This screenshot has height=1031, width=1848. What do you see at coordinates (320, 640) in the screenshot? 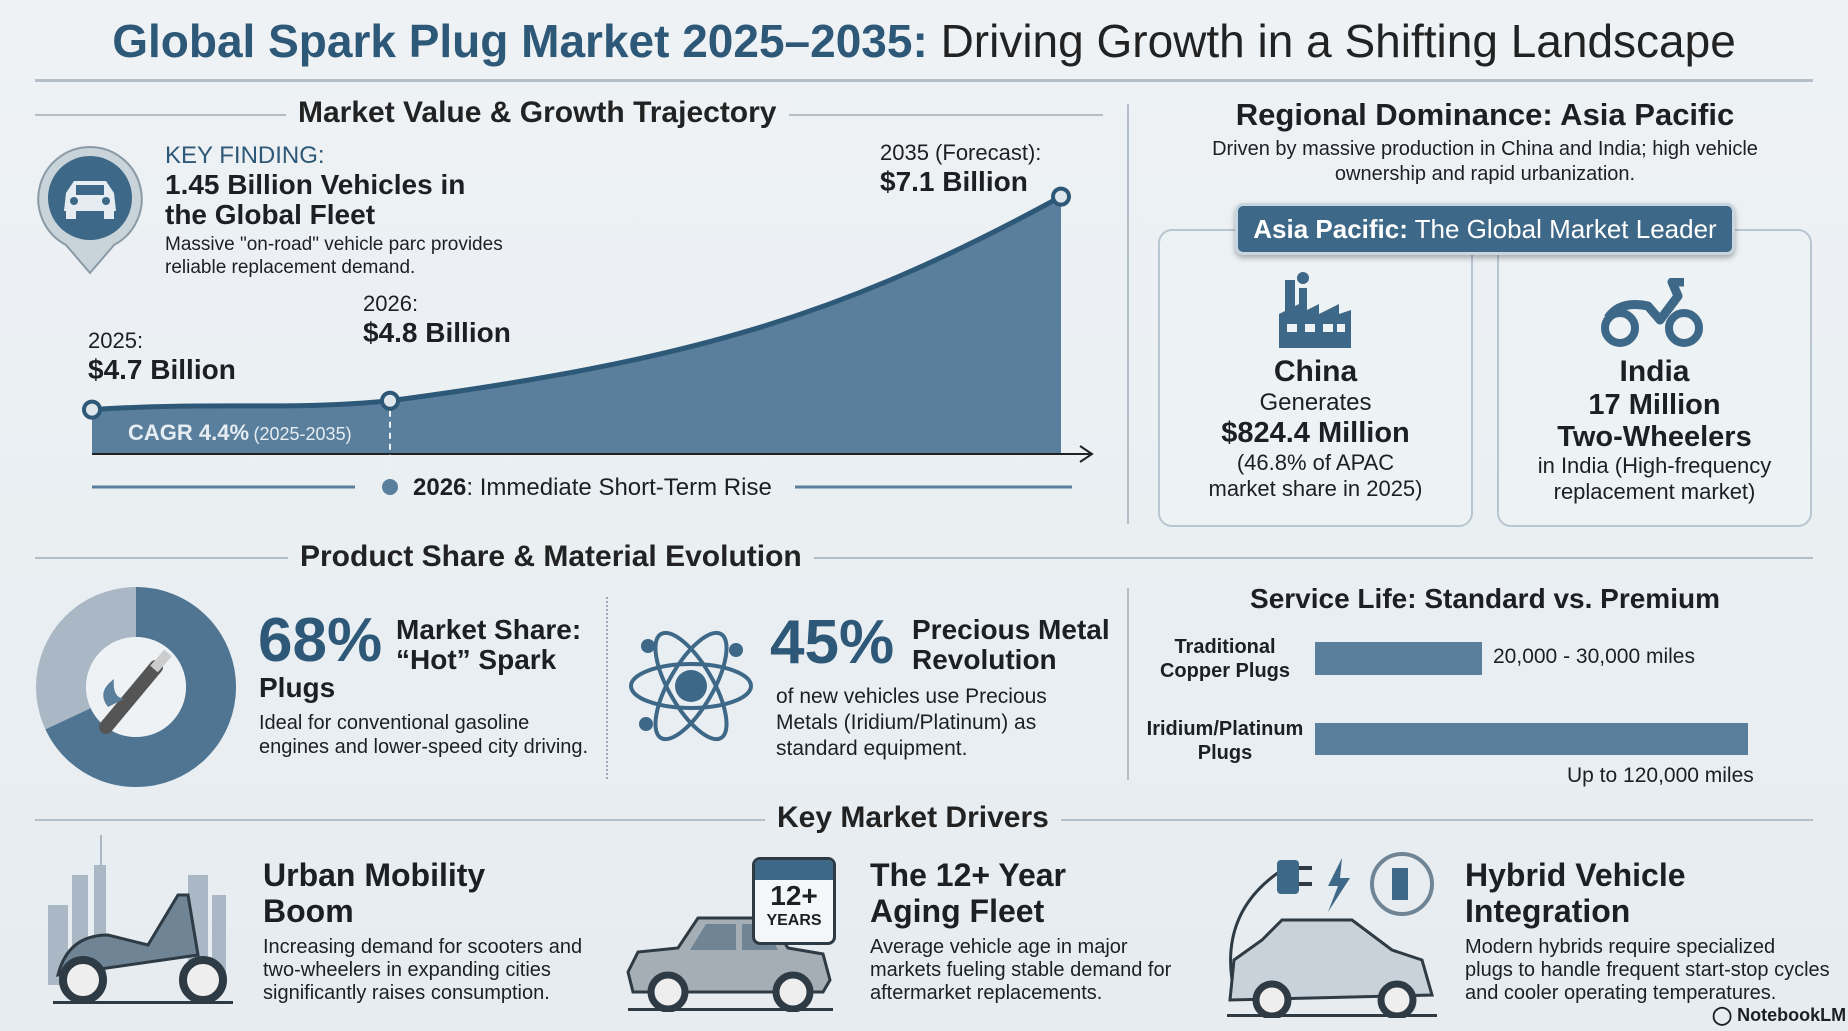
I see `hot-plug-stat: 68%` at bounding box center [320, 640].